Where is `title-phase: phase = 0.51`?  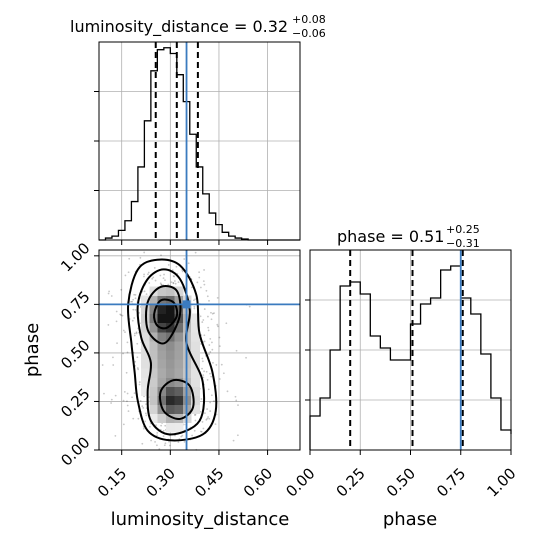 title-phase: phase = 0.51 is located at coordinates (390, 236).